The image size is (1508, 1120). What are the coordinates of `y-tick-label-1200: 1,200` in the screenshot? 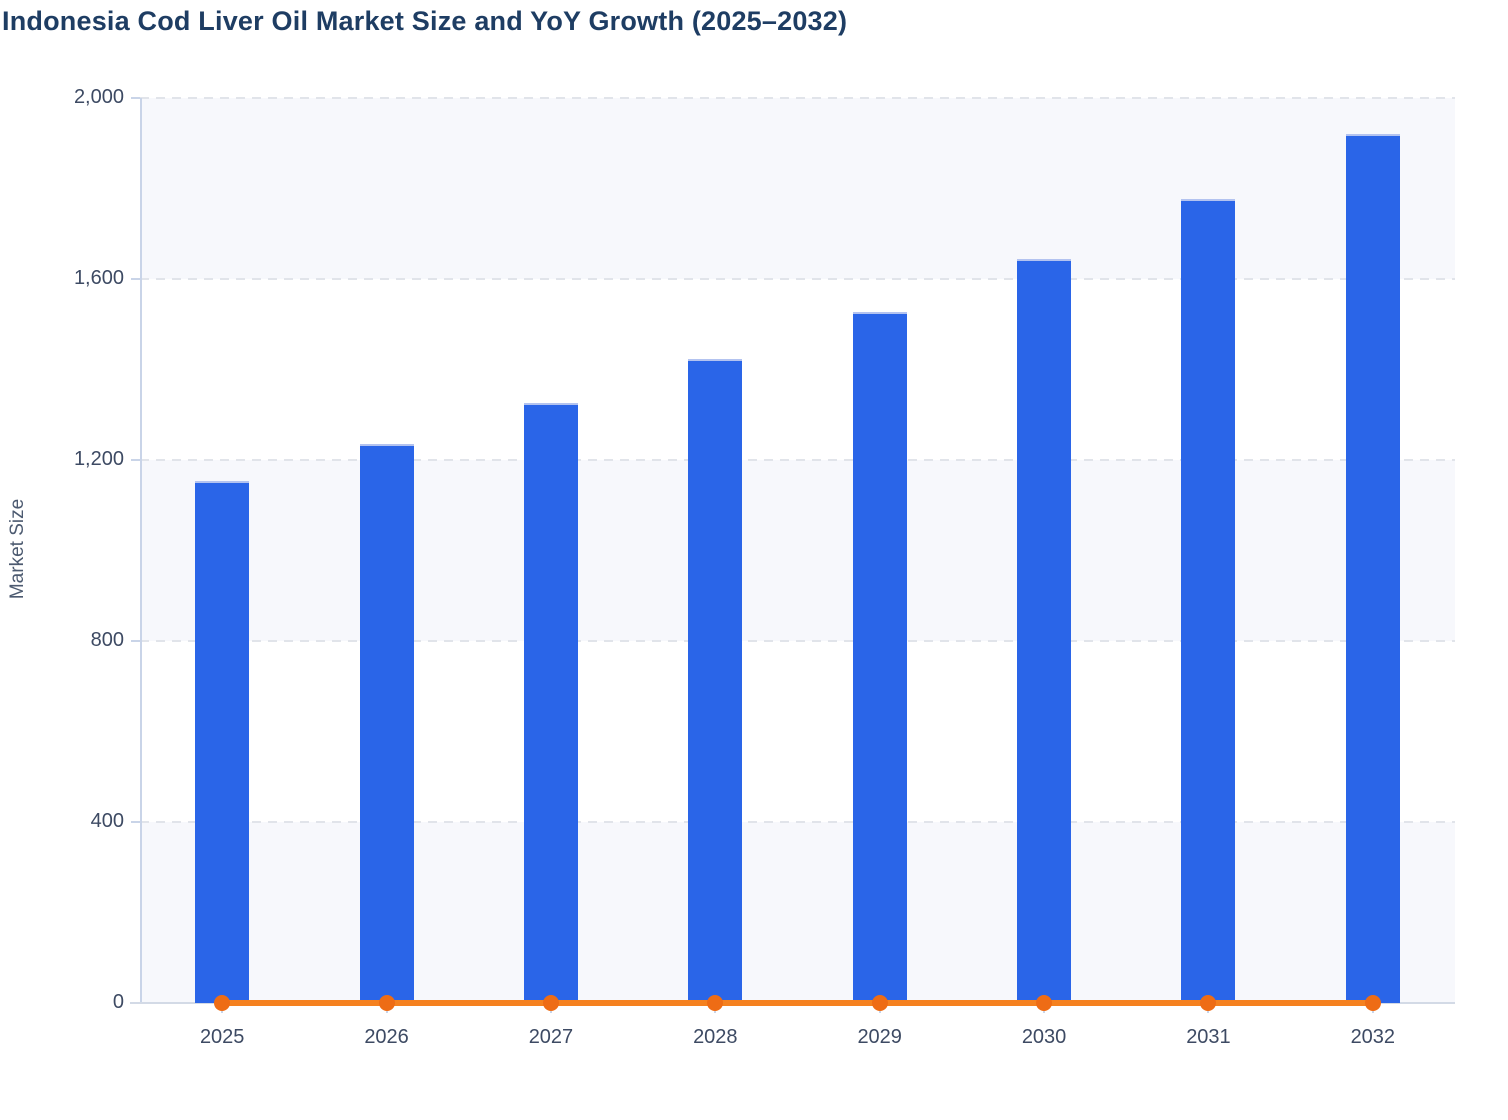 It's located at (98, 459).